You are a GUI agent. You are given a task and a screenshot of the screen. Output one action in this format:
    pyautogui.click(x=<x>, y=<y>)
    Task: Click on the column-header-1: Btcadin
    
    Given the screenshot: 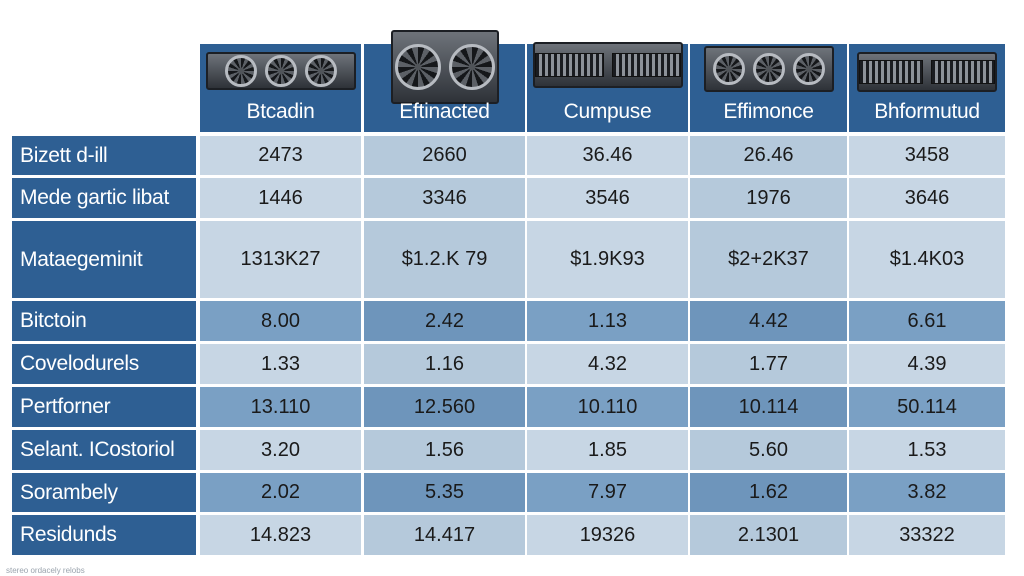 What is the action you would take?
    pyautogui.click(x=282, y=88)
    